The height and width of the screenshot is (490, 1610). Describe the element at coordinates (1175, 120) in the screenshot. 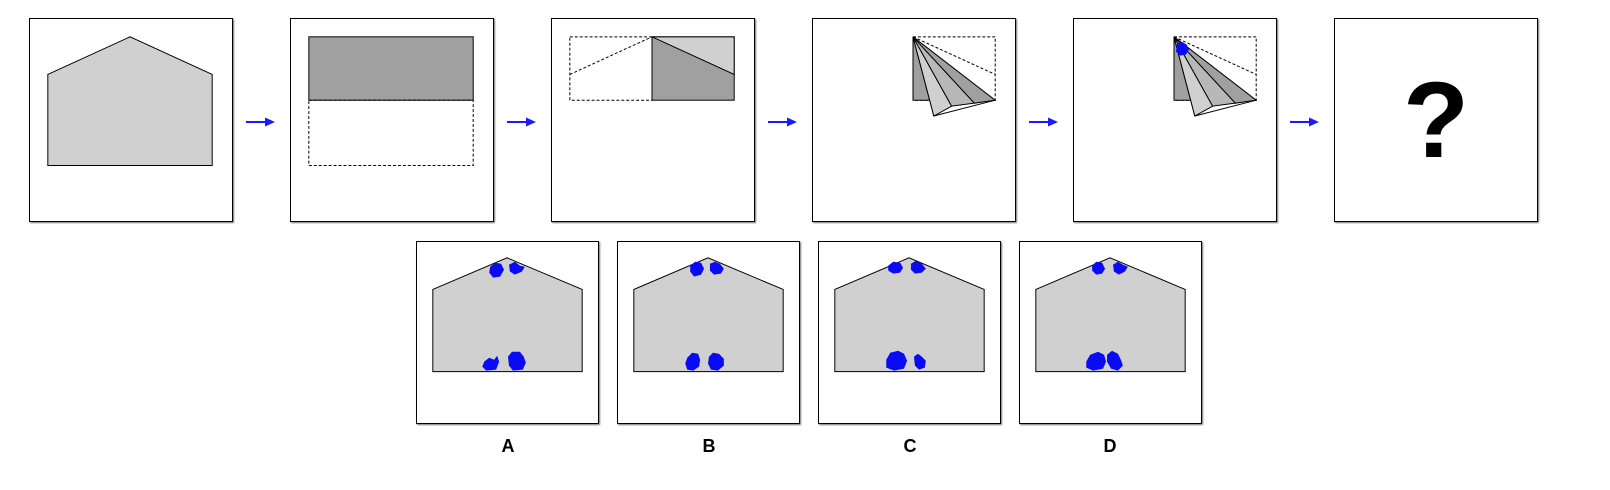

I see `step-5-panel` at that location.